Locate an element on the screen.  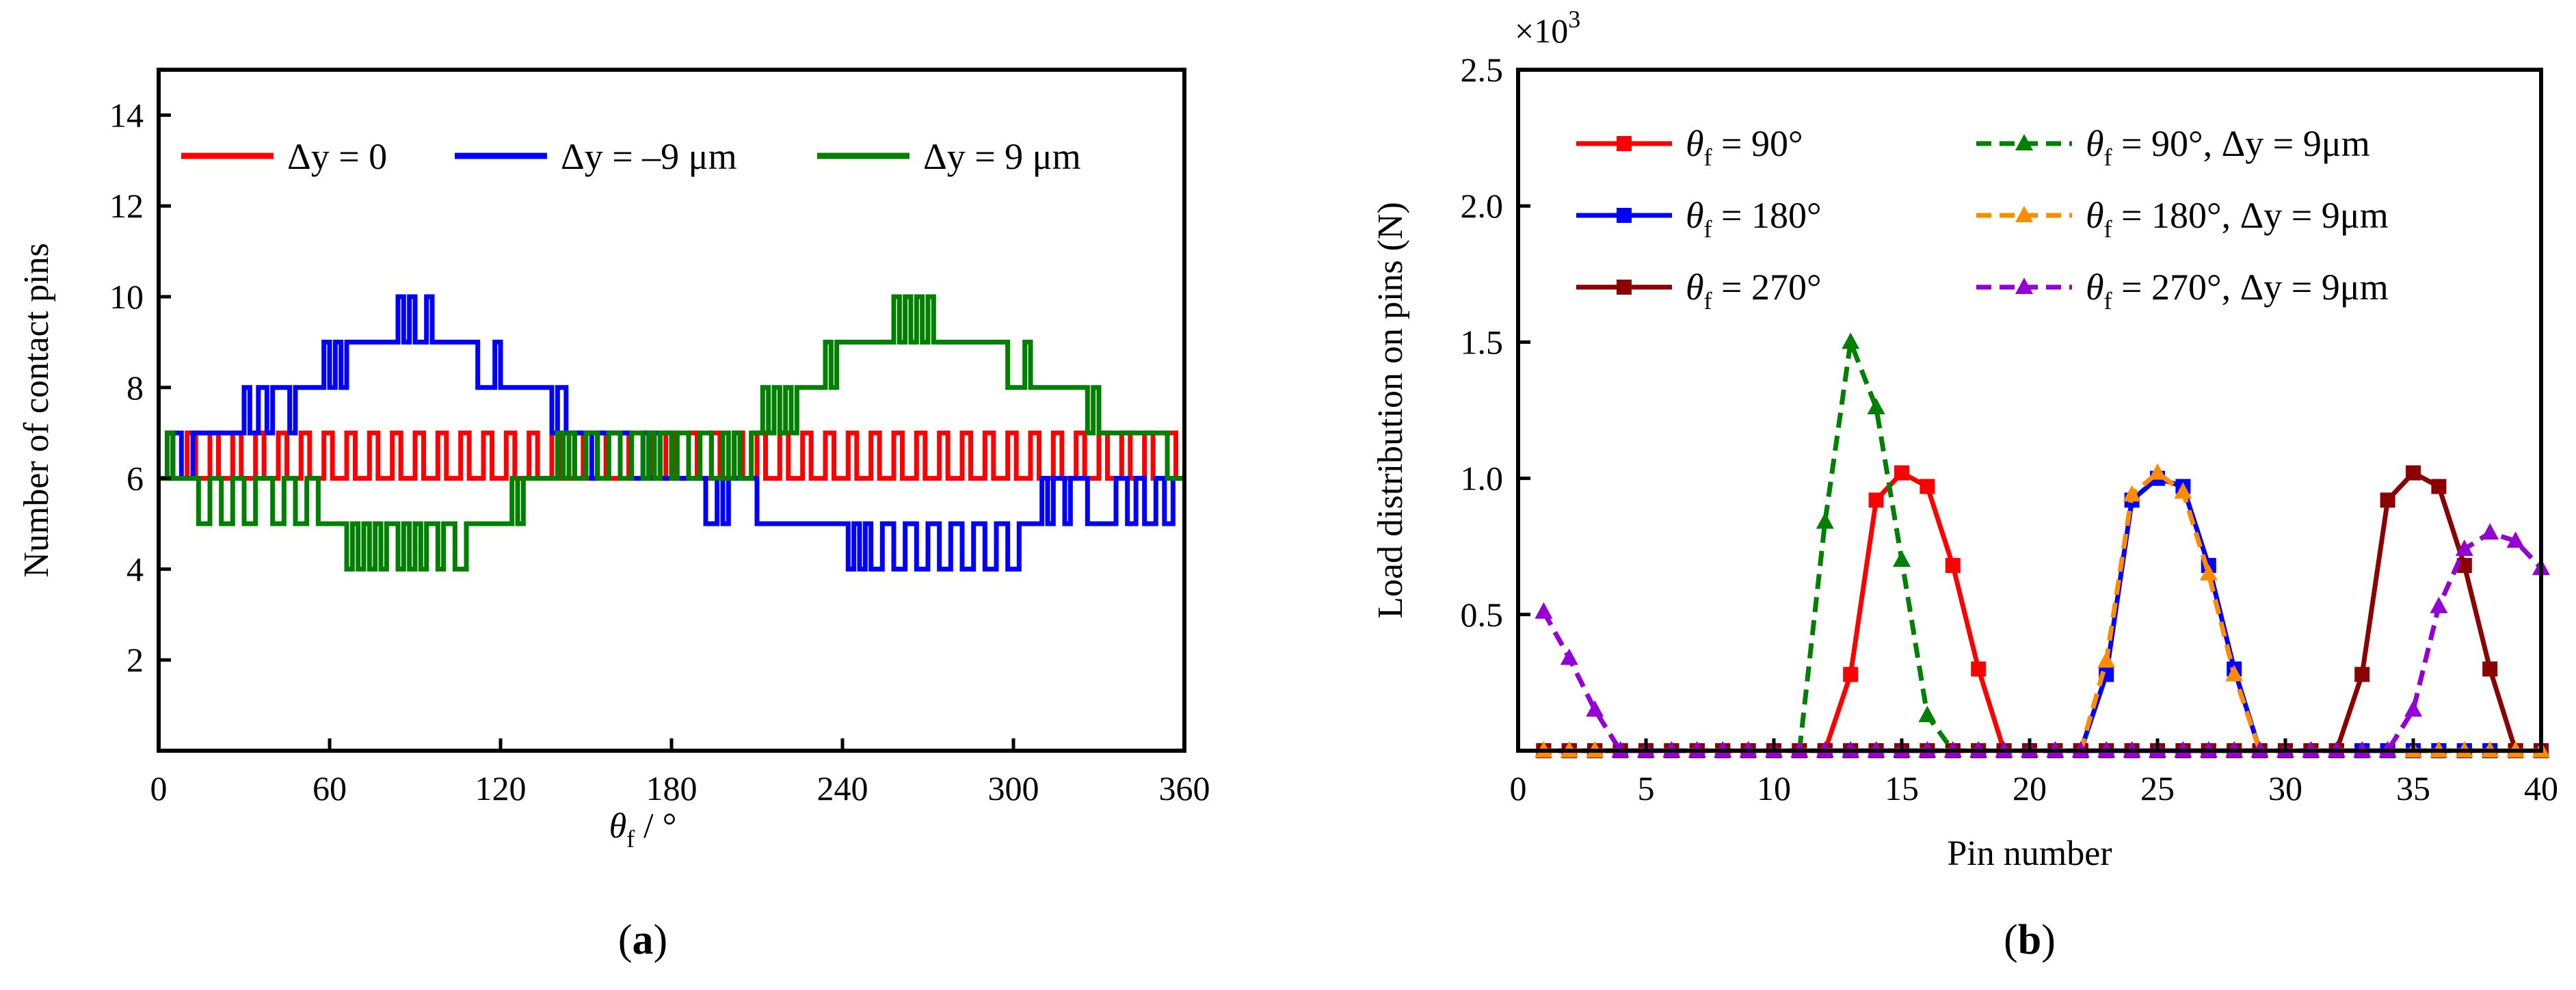
panel-a-ylabel: Number of contact pins is located at coordinates (36, 410).